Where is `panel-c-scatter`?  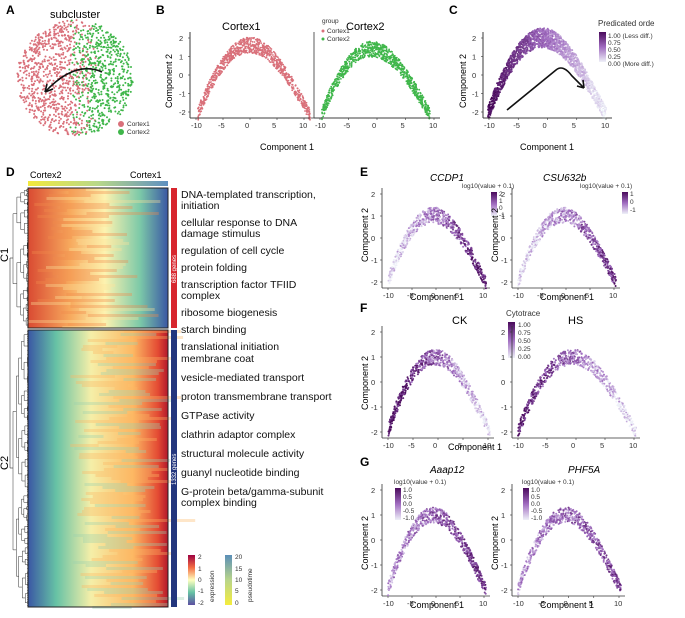
panel-c-scatter is located at coordinates (547, 75).